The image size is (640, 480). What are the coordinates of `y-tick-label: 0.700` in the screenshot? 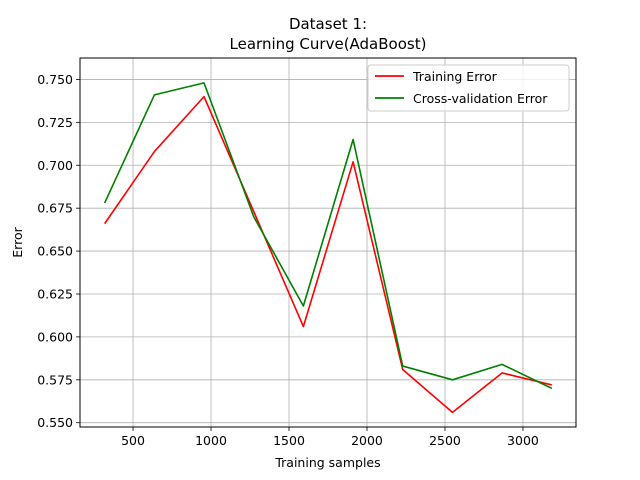 It's located at (55, 165).